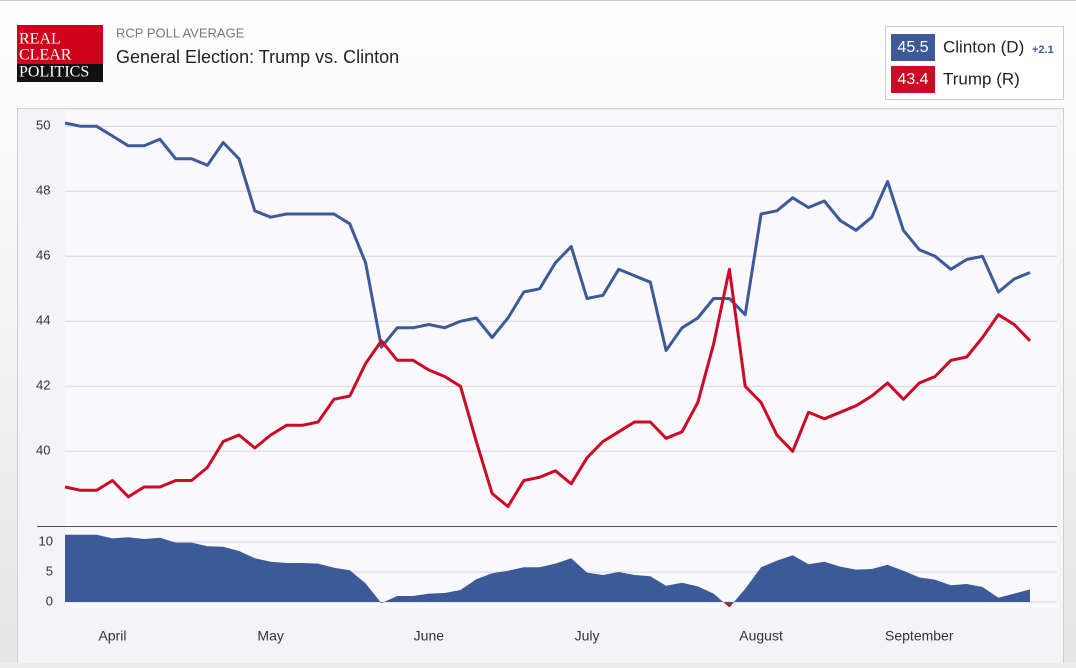  I want to click on y-tick-label: 42, so click(43, 385).